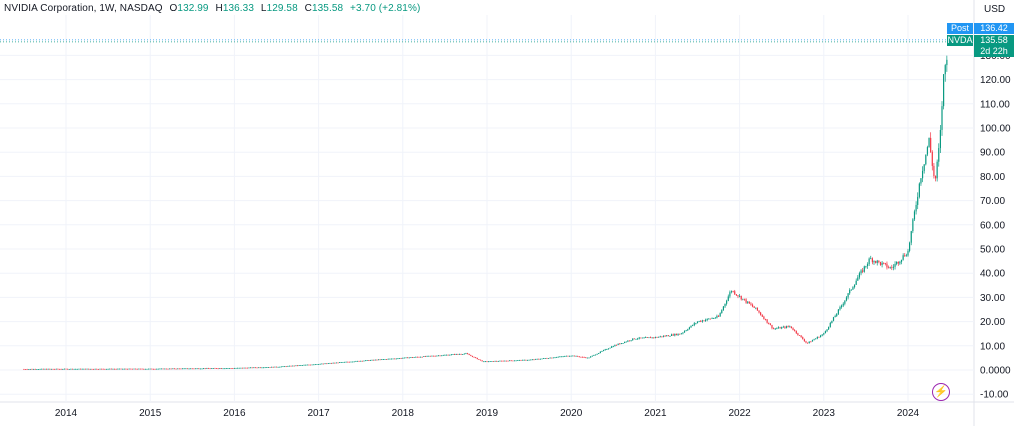  What do you see at coordinates (173, 8) in the screenshot?
I see `open-label: O` at bounding box center [173, 8].